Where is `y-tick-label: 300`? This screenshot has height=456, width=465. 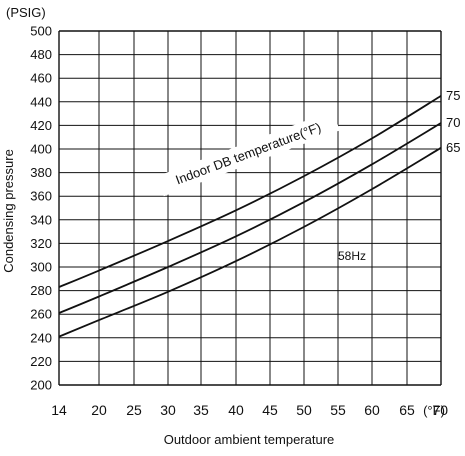
y-tick-label: 300 is located at coordinates (41, 267).